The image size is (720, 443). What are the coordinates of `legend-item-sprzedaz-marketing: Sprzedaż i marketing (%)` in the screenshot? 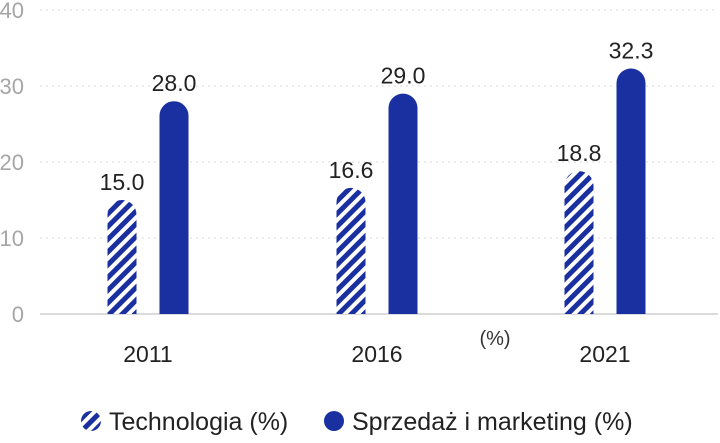 It's located at (478, 422).